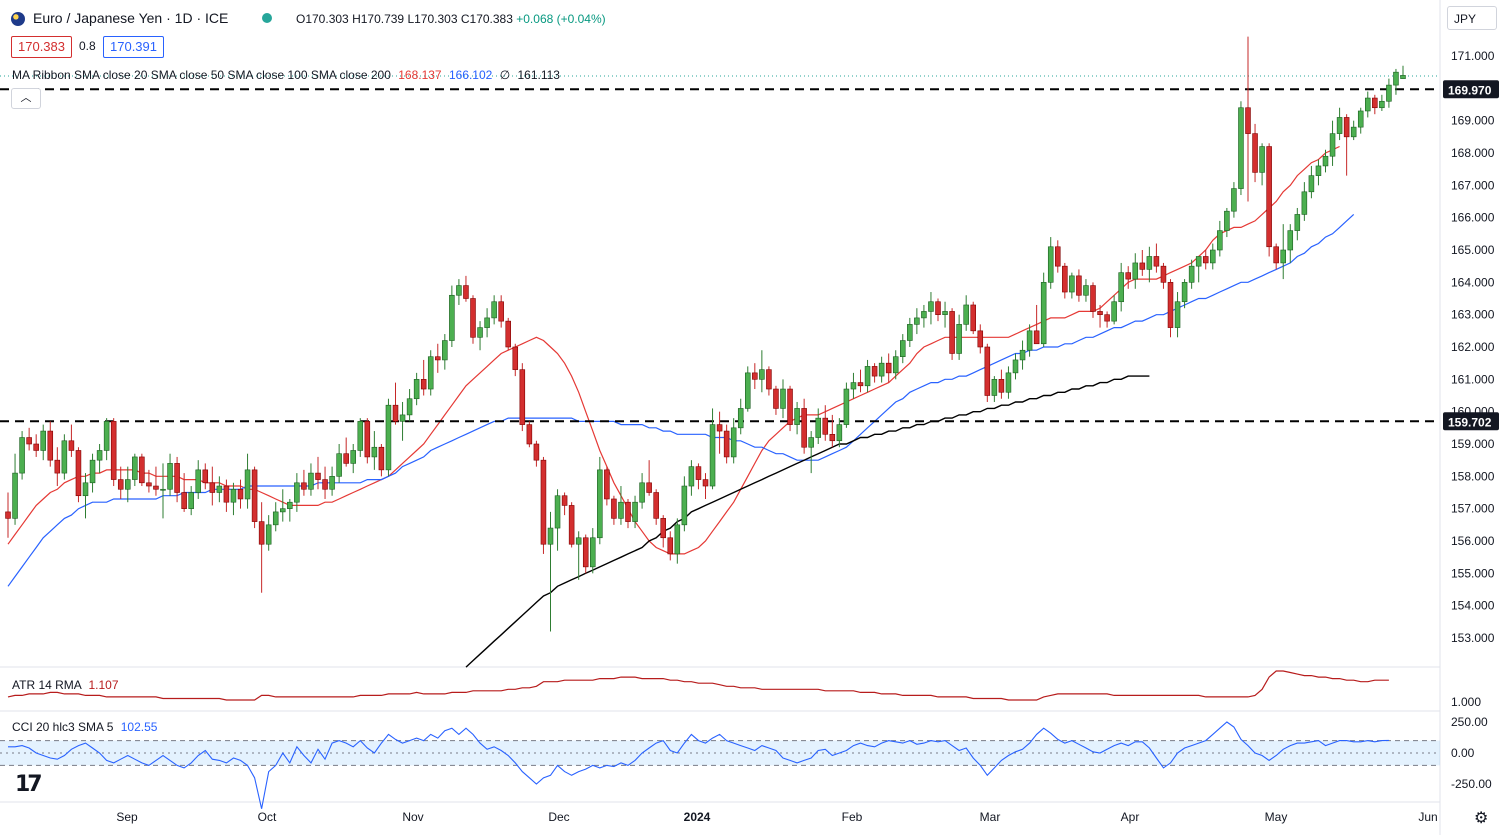  I want to click on cci-pane: 250.00 0.00 -250.00, so click(746, 762).